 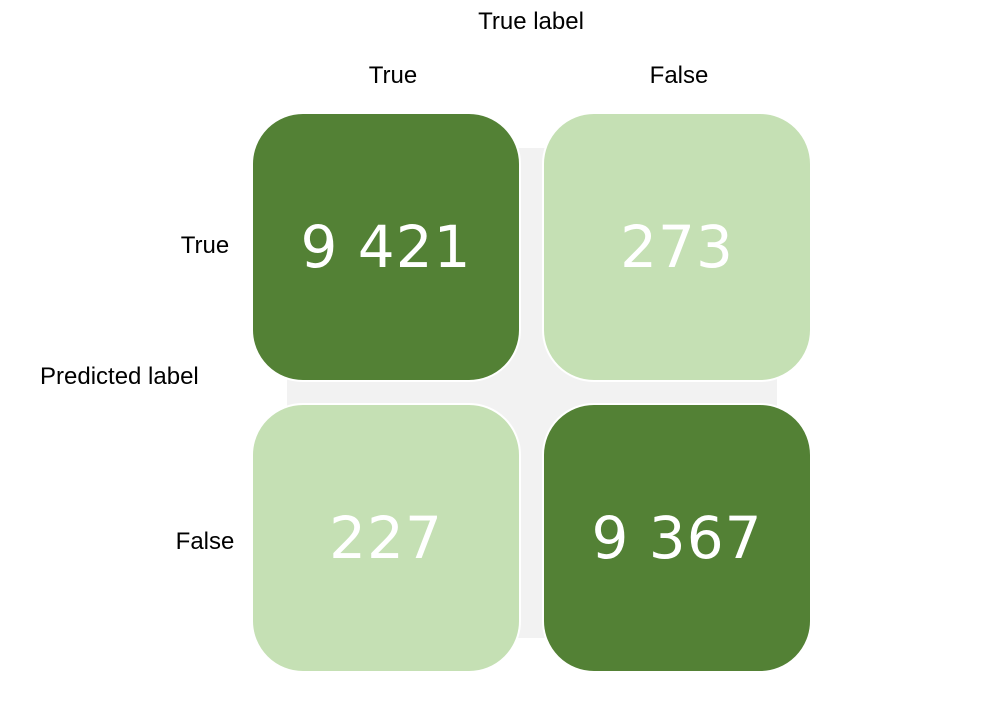 I want to click on row-axis-title: Predicted label, so click(x=119, y=376).